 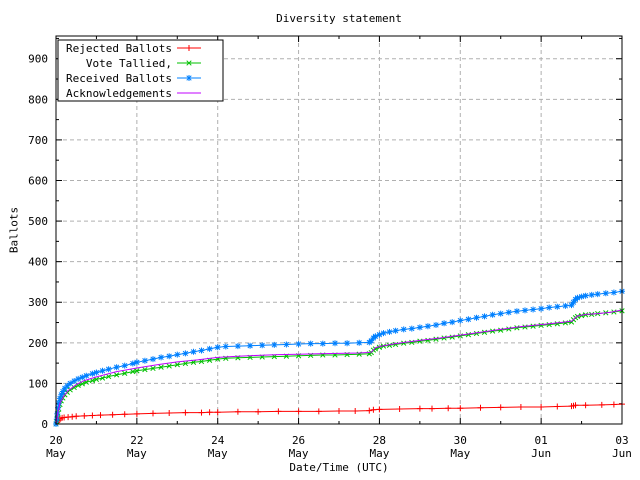 What do you see at coordinates (339, 18) in the screenshot?
I see `chart-title: Diversity statement` at bounding box center [339, 18].